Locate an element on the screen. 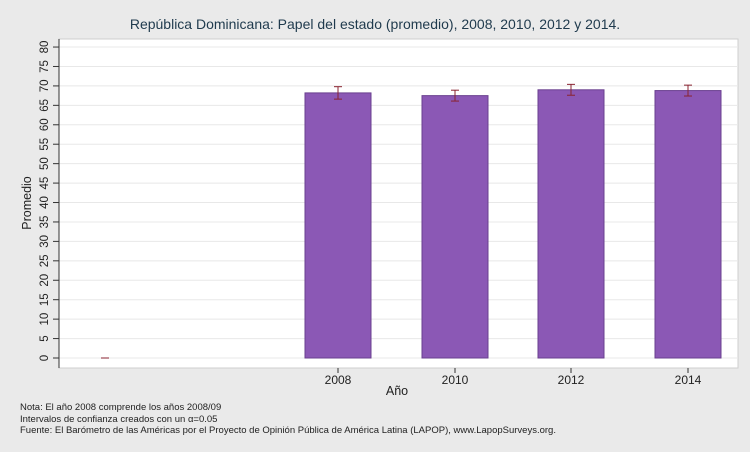 This screenshot has width=750, height=452. y-tick-label-15: 15 is located at coordinates (45, 299).